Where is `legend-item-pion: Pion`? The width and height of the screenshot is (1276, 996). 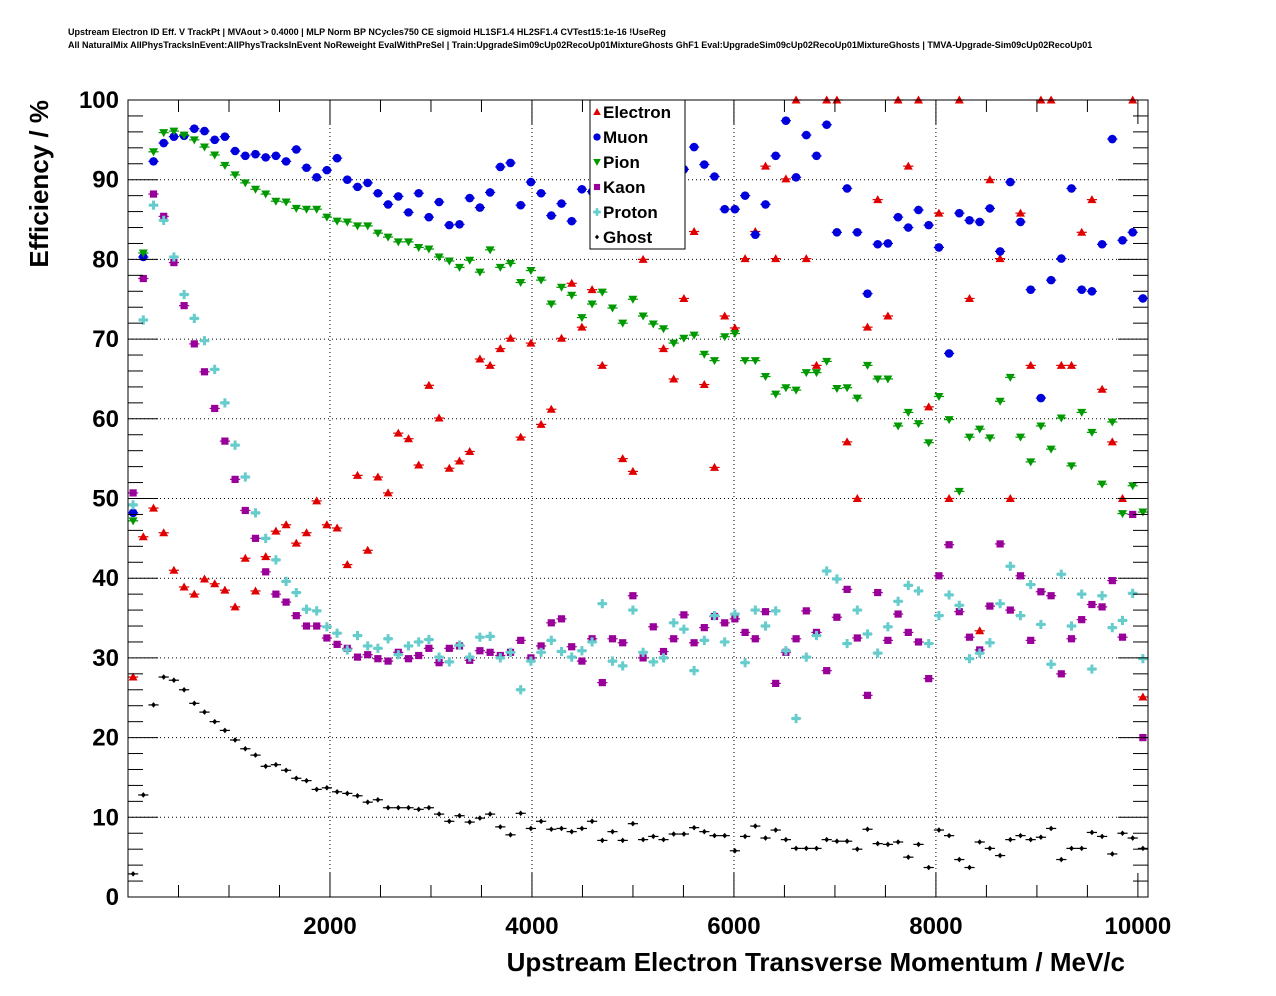 legend-item-pion: Pion is located at coordinates (616, 162).